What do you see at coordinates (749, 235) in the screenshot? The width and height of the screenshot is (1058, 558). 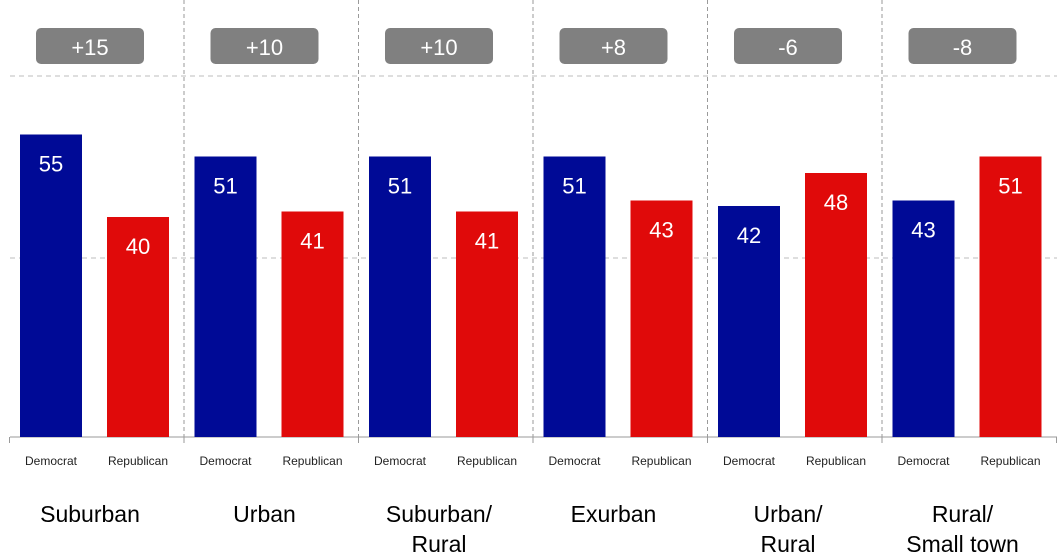 I see `bar-value-label: 42` at bounding box center [749, 235].